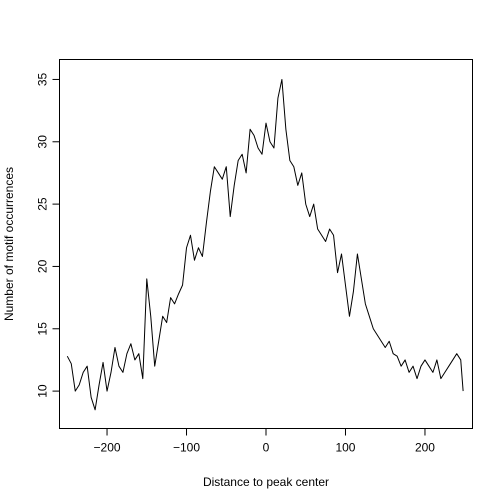 The image size is (504, 504). I want to click on y-tick-label: 30, so click(43, 142).